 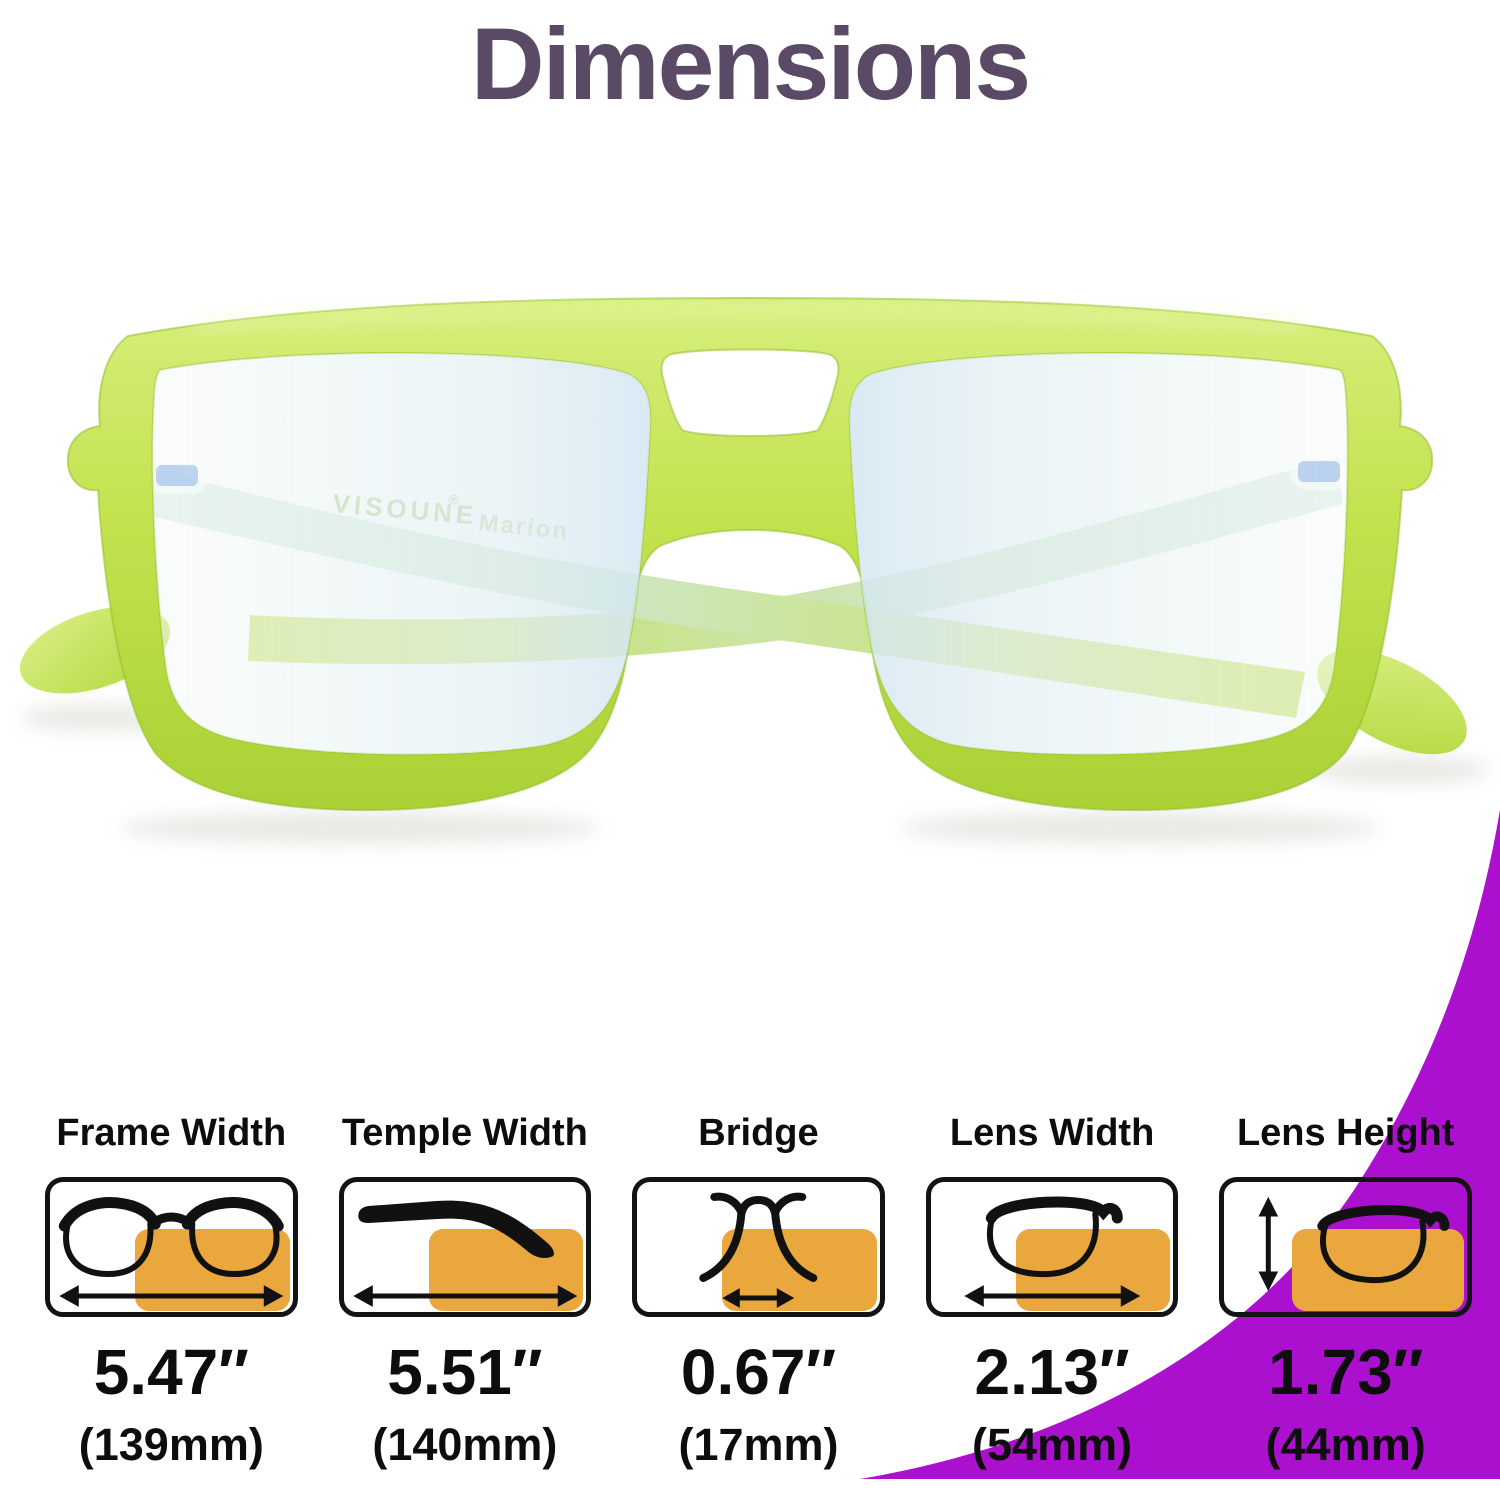 What do you see at coordinates (171, 1372) in the screenshot?
I see `spec-value-inches: 5.47″` at bounding box center [171, 1372].